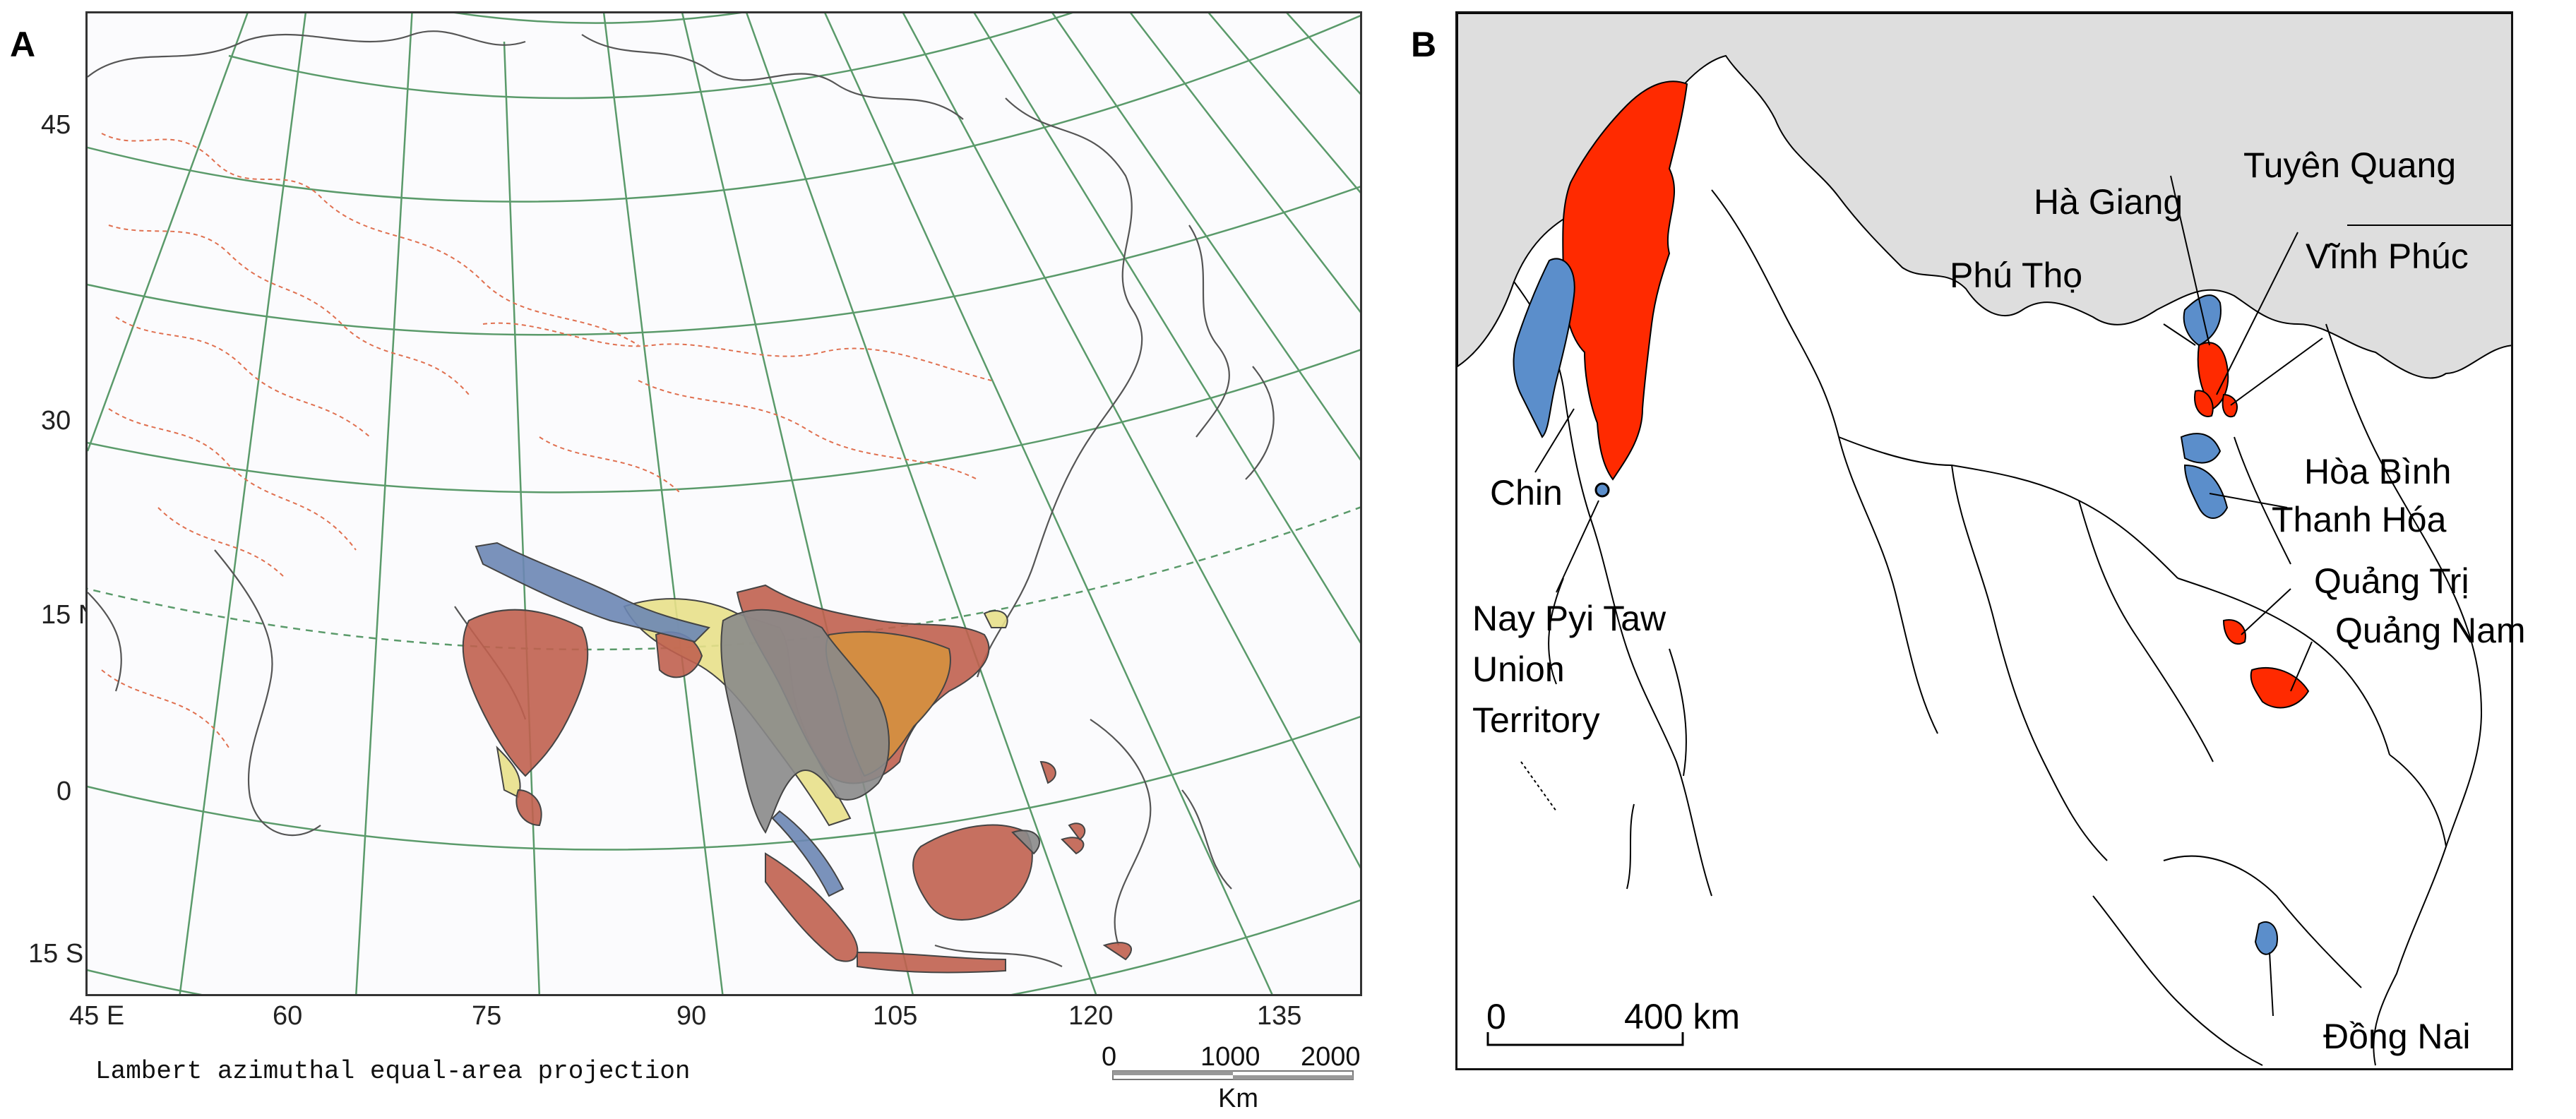 Image resolution: width=2576 pixels, height=1119 pixels. I want to click on lon-label-75: 75, so click(487, 1016).